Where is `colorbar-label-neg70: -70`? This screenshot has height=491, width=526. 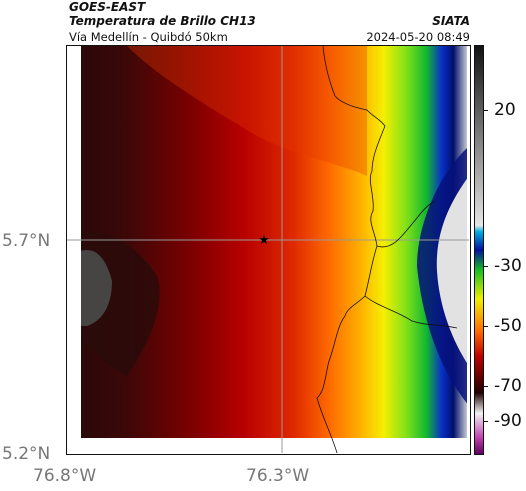 colorbar-label-neg70: -70 is located at coordinates (508, 386).